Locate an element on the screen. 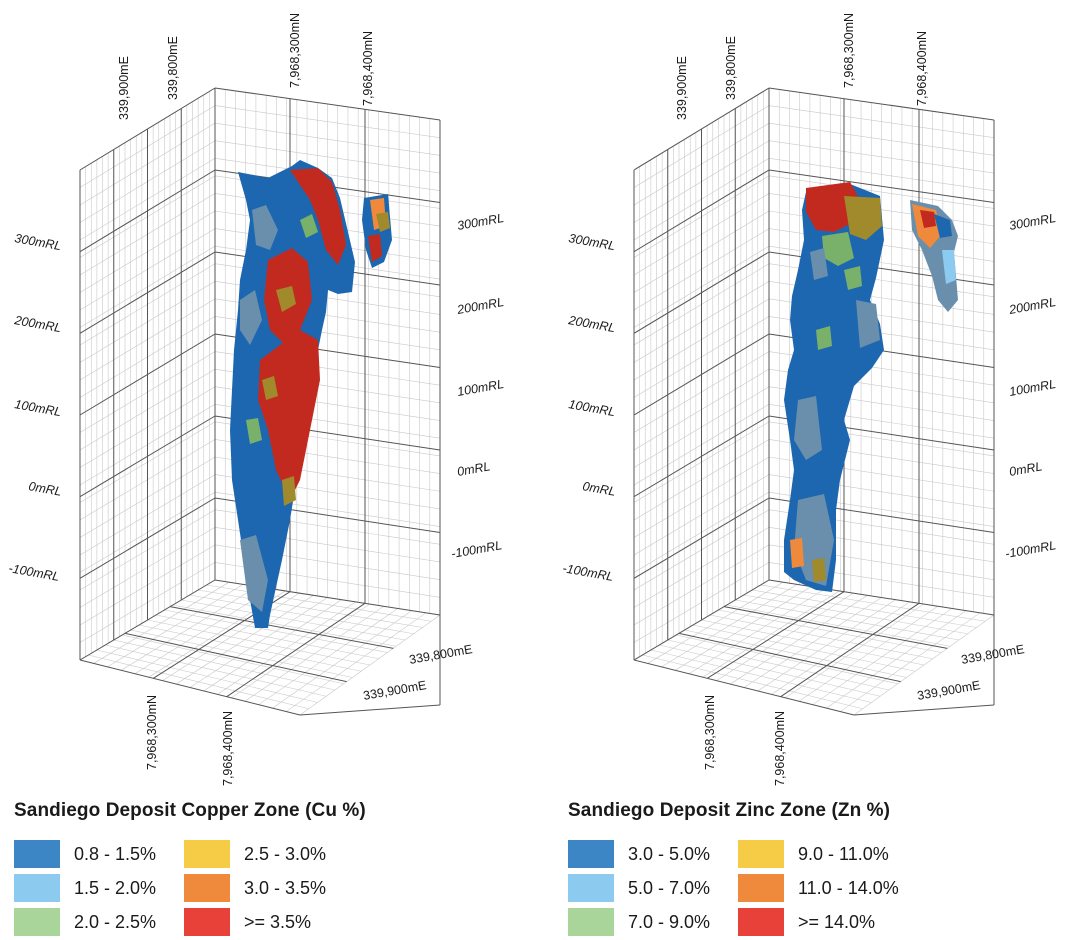 The height and width of the screenshot is (940, 1067). legend-label: 5.0 - 7.0% is located at coordinates (669, 888).